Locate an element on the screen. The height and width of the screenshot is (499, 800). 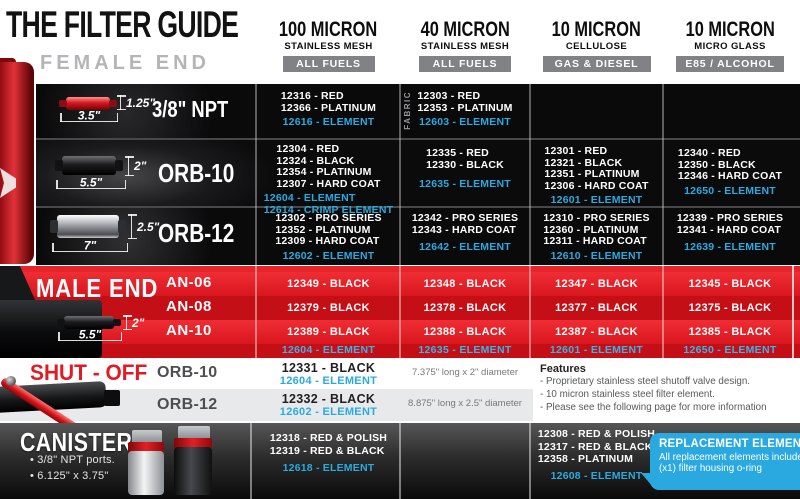
row-npt-band is located at coordinates (418, 111).